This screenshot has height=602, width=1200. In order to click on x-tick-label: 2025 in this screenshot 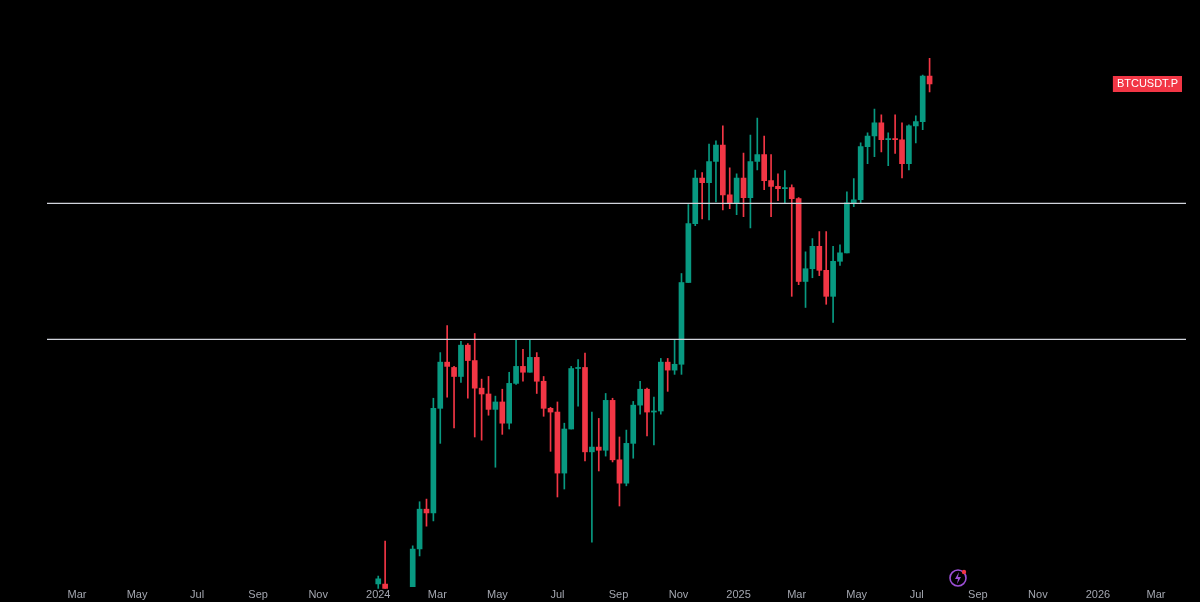, I will do `click(738, 594)`.